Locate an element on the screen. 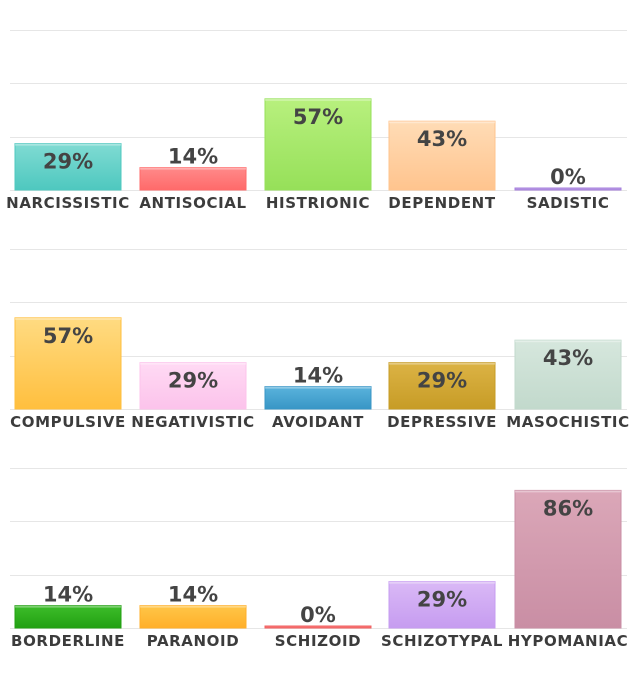 The height and width of the screenshot is (690, 635). category-label: SCHIZOTYPAL is located at coordinates (442, 641).